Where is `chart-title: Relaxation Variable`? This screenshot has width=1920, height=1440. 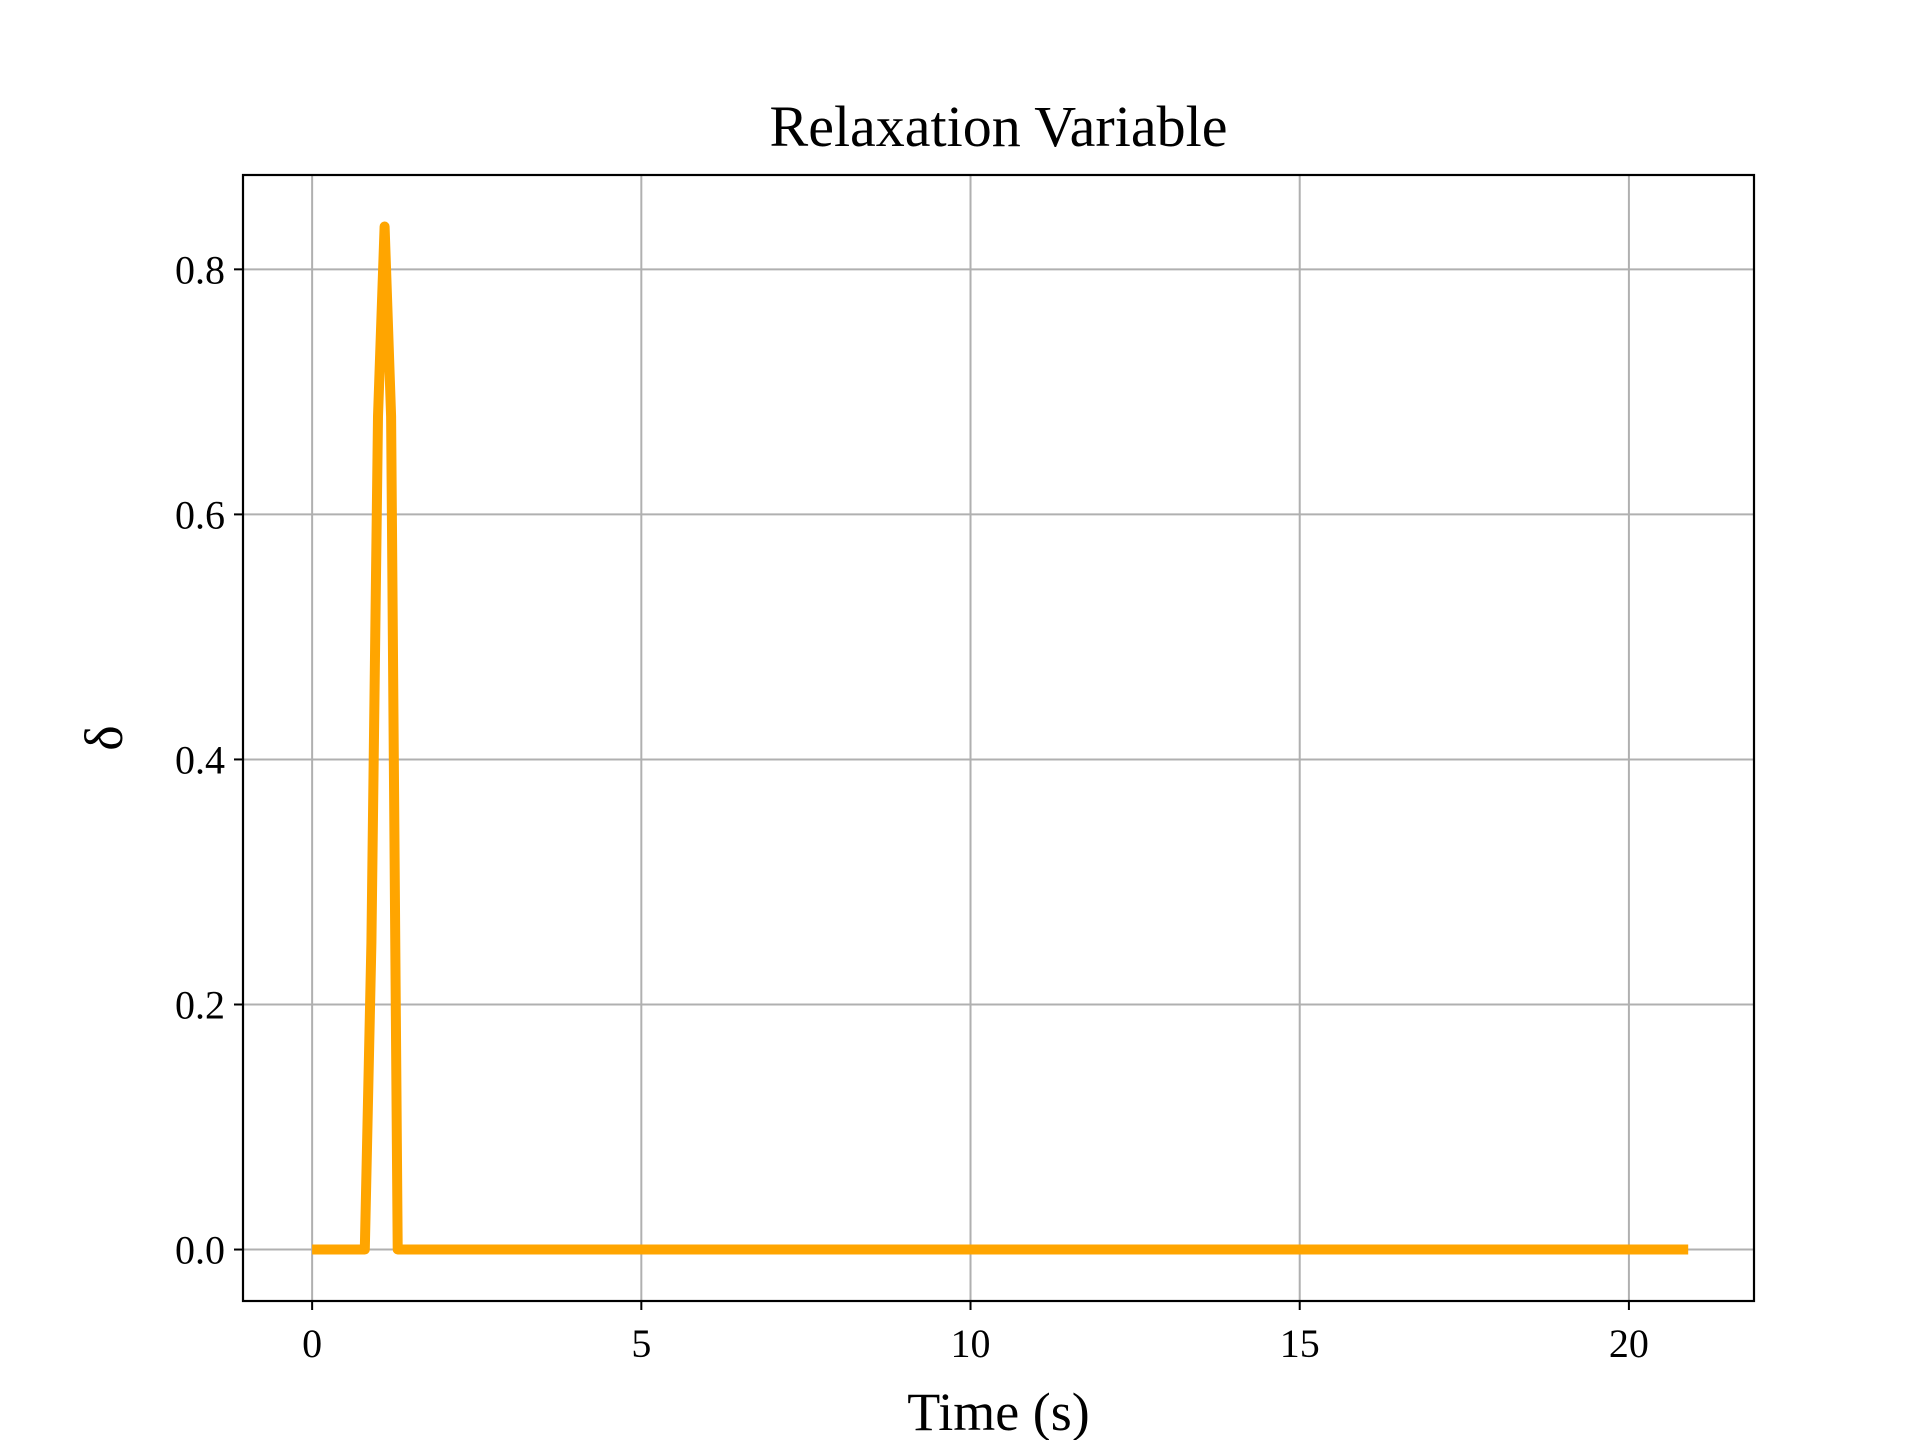 chart-title: Relaxation Variable is located at coordinates (999, 126).